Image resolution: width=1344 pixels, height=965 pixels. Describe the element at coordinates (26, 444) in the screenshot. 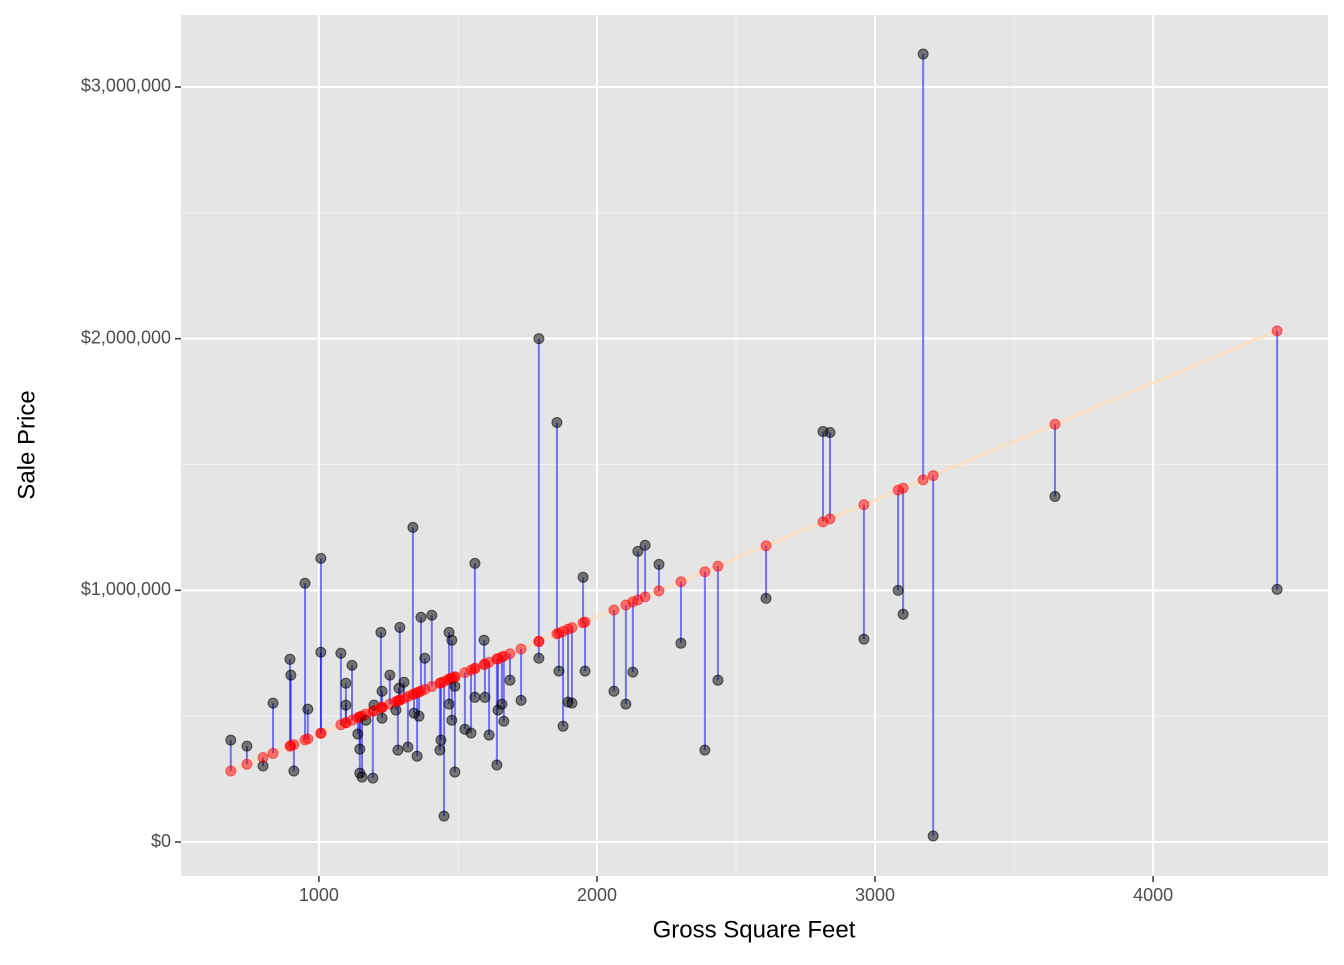

I see `y-axis-title: Sale Price` at that location.